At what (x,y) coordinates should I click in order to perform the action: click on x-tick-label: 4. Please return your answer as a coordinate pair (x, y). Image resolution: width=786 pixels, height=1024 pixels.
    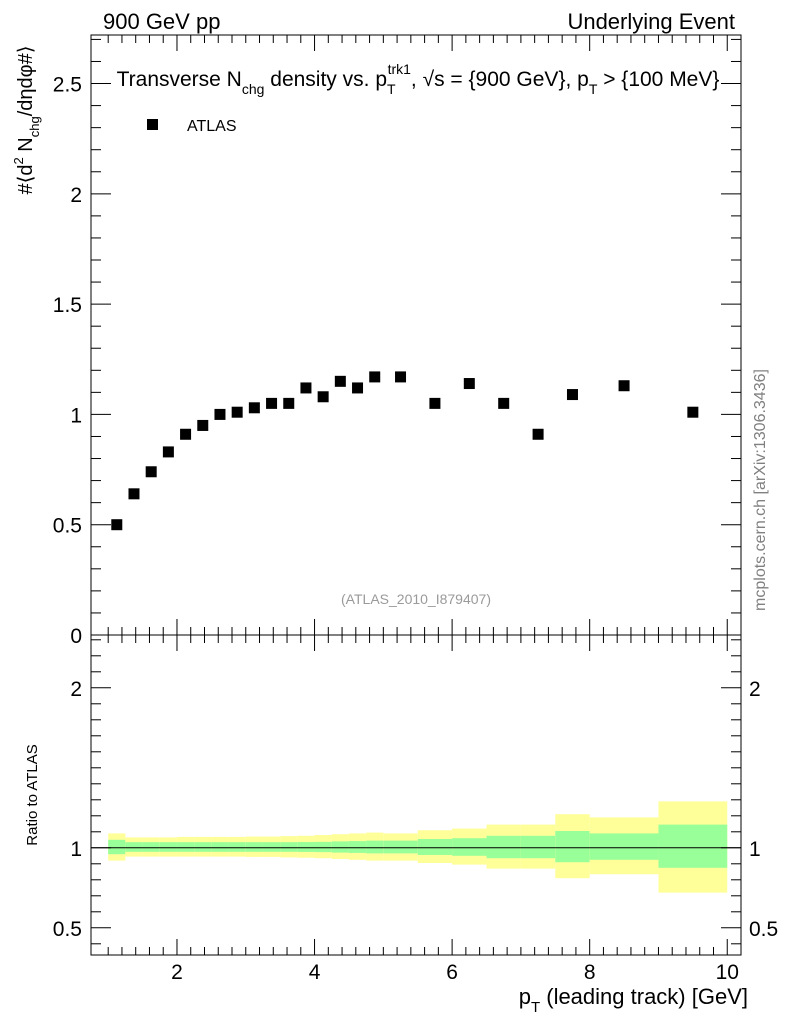
    Looking at the image, I should click on (315, 972).